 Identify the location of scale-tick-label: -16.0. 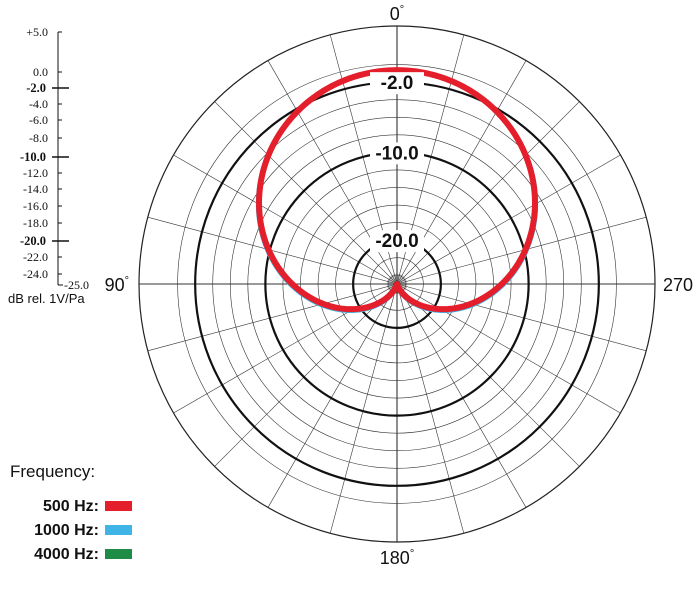
(35, 206).